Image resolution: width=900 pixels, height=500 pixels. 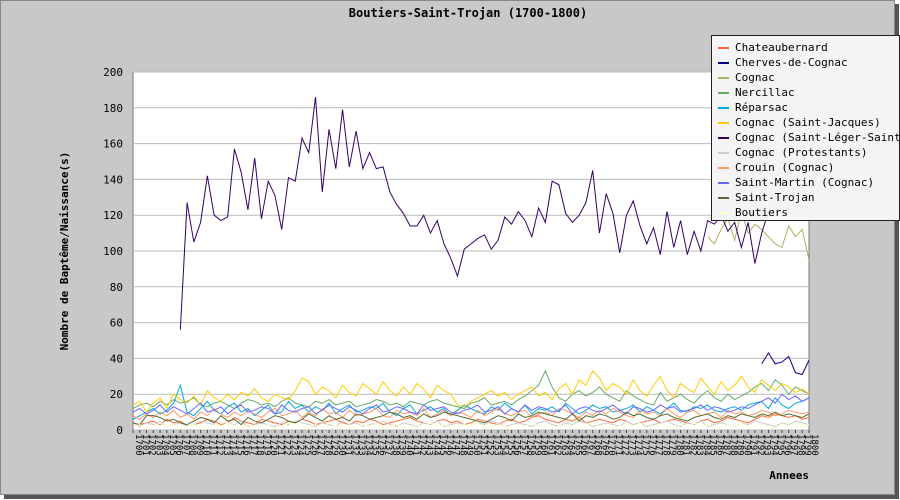 What do you see at coordinates (233, 445) in the screenshot?
I see `x-tick-label: 1714` at bounding box center [233, 445].